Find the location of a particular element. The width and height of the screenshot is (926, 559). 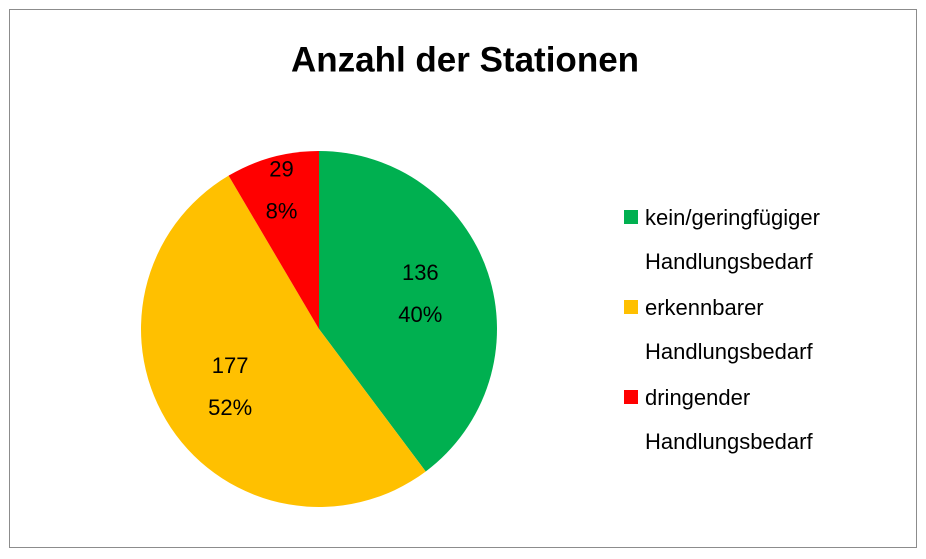

legend-label: erkennbarer Handlungsbedarf is located at coordinates (729, 329).